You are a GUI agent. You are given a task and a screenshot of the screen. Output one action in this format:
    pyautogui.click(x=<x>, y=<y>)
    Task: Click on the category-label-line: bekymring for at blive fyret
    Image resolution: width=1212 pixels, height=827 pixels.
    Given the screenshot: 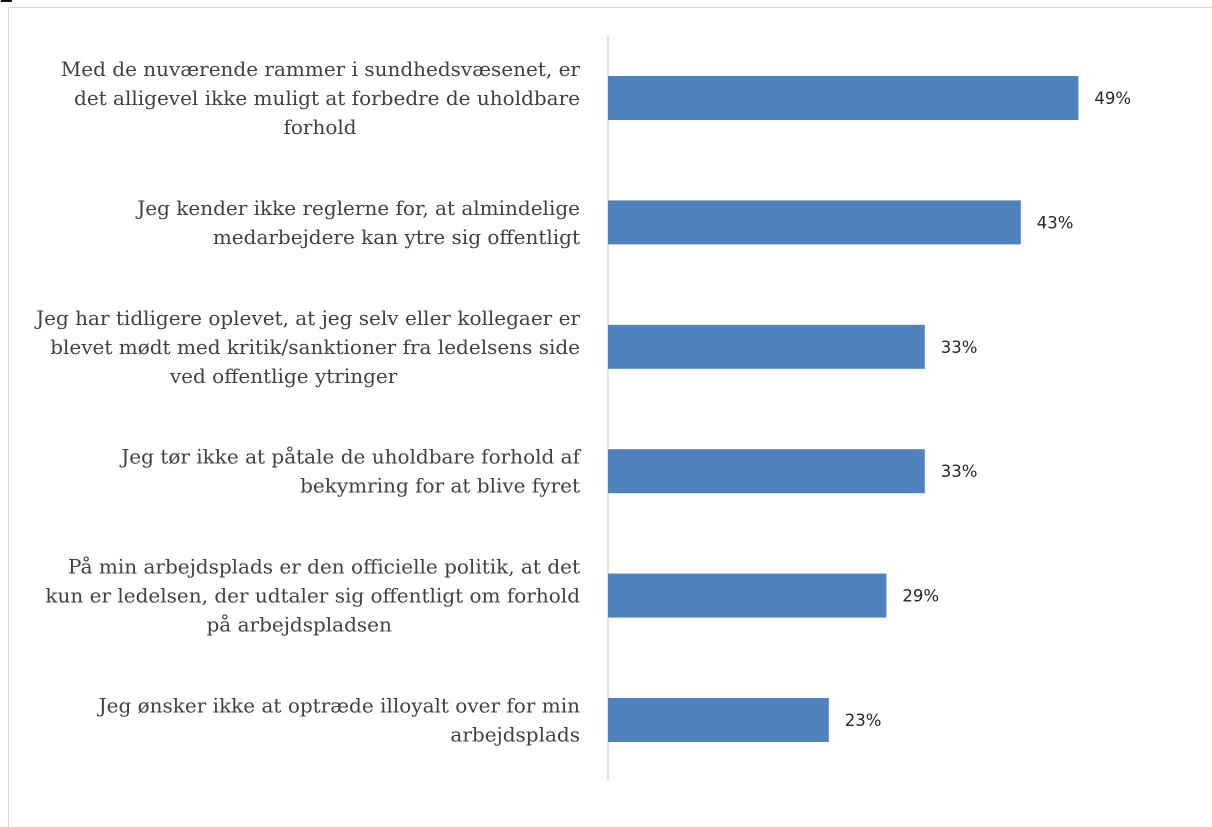 What is the action you would take?
    pyautogui.click(x=440, y=486)
    